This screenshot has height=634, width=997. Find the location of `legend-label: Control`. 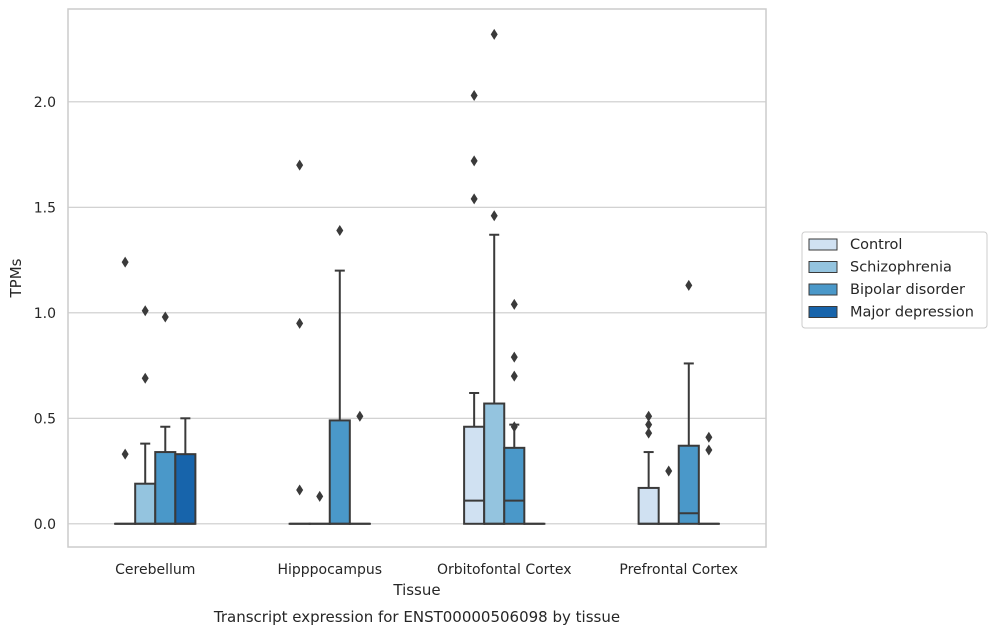

legend-label: Control is located at coordinates (876, 245).